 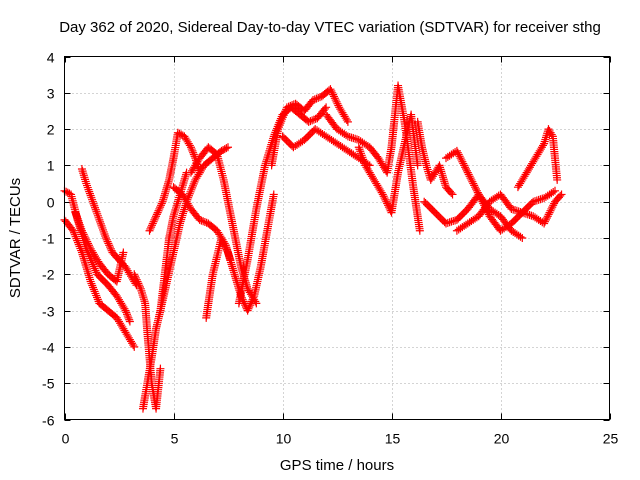 I want to click on y-tick-label: -4, so click(x=48, y=348).